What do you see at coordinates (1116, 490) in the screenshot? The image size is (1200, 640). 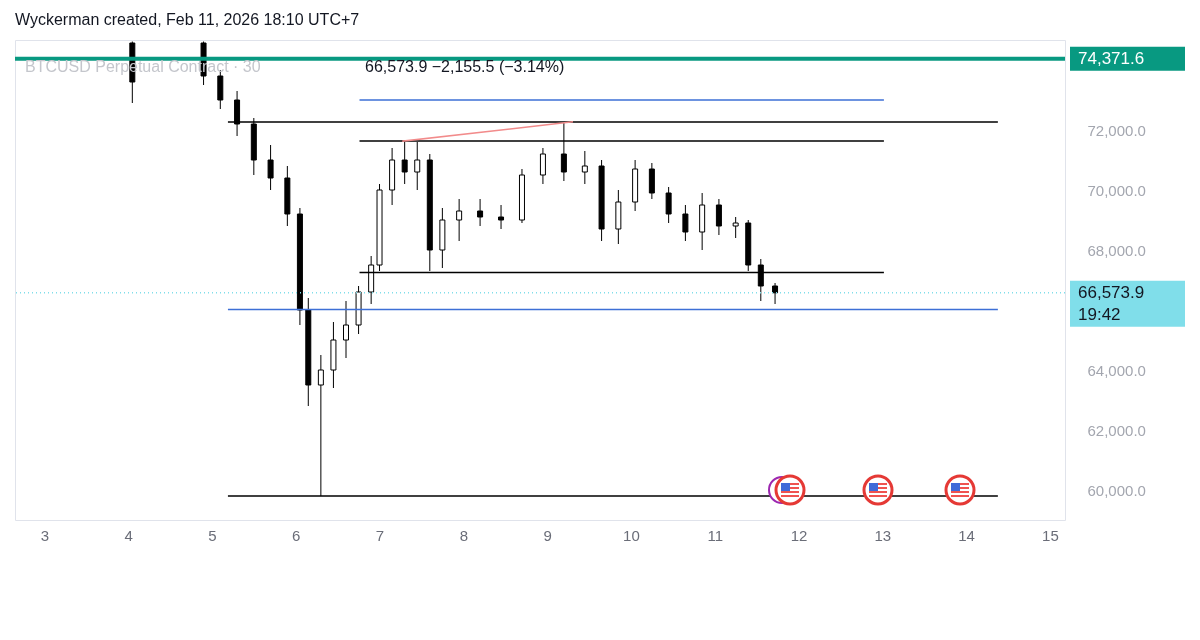 I see `y-tick-label: 60,000.0` at bounding box center [1116, 490].